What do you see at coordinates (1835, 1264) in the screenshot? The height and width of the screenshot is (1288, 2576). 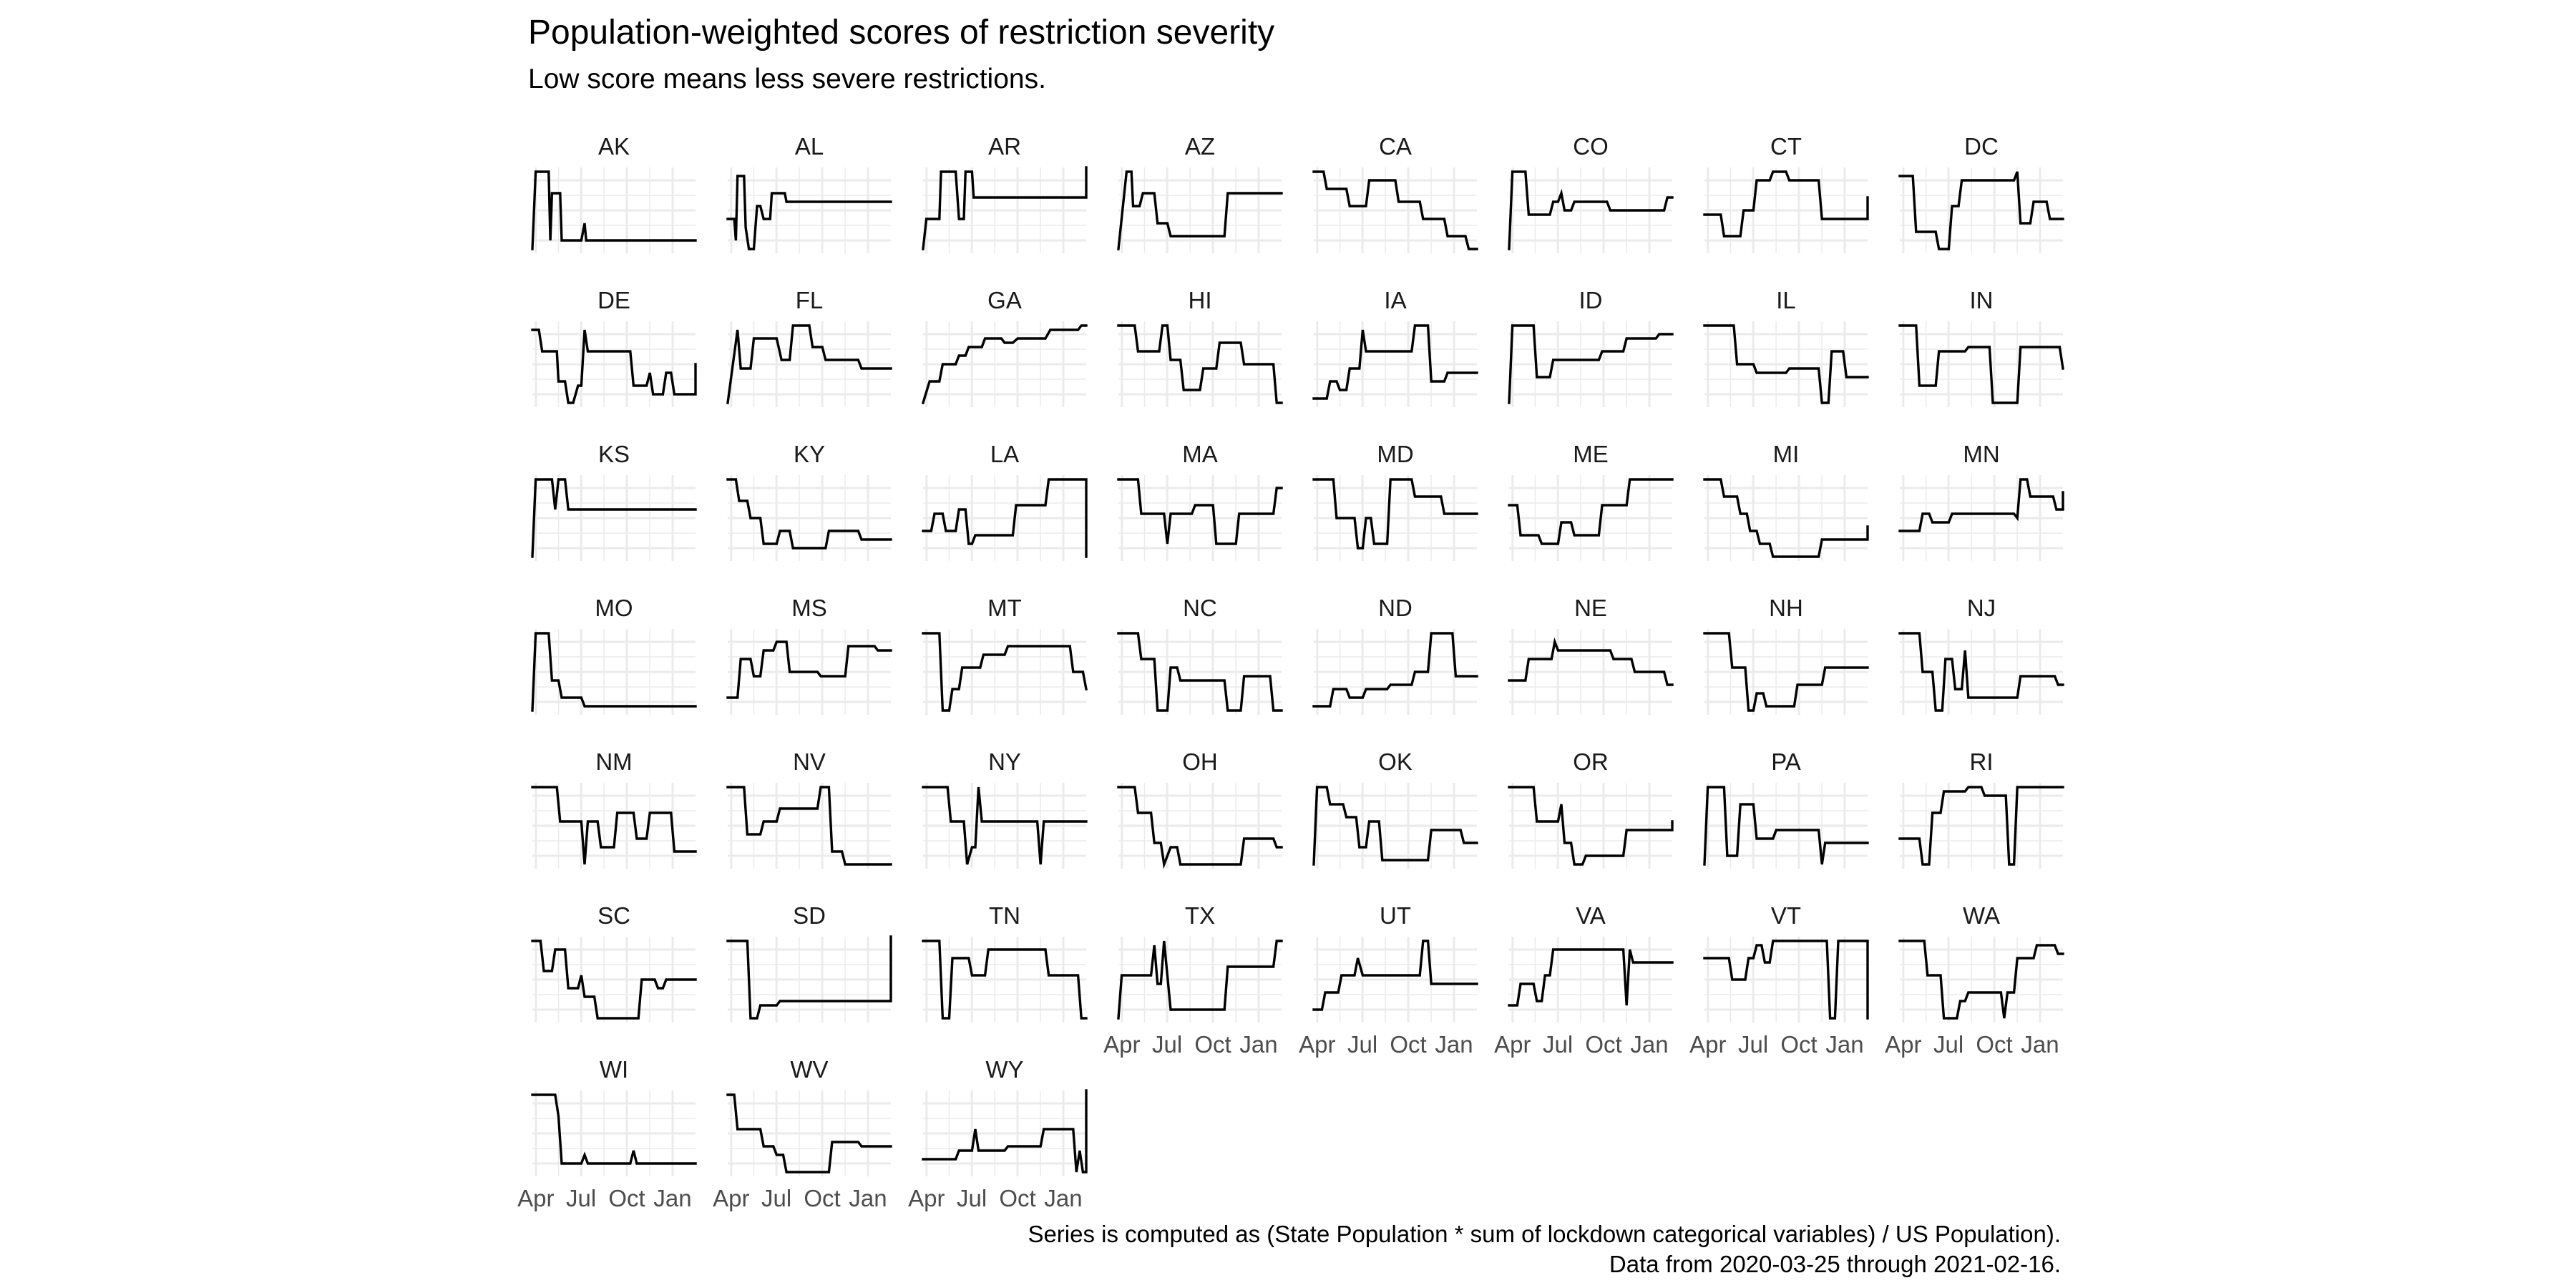 I see `caption-line-2: Data from 2020-03-25 through 2021-02-16.` at bounding box center [1835, 1264].